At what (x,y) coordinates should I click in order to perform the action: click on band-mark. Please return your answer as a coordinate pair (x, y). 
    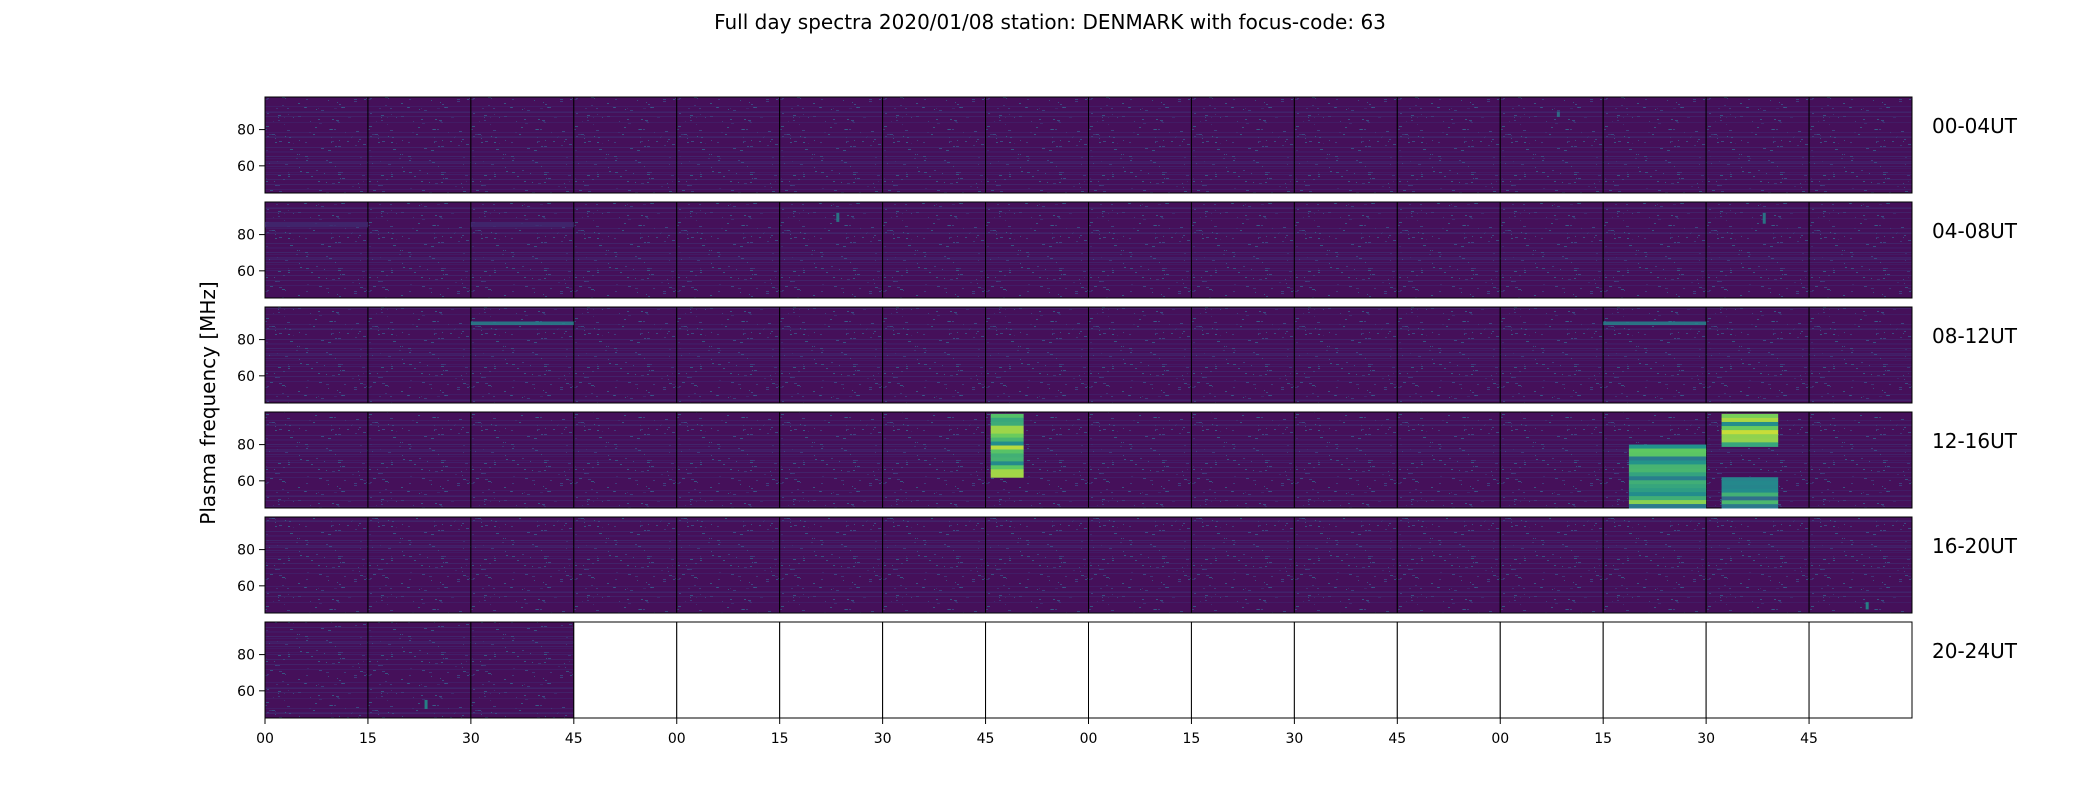
    Looking at the image, I should click on (522, 224).